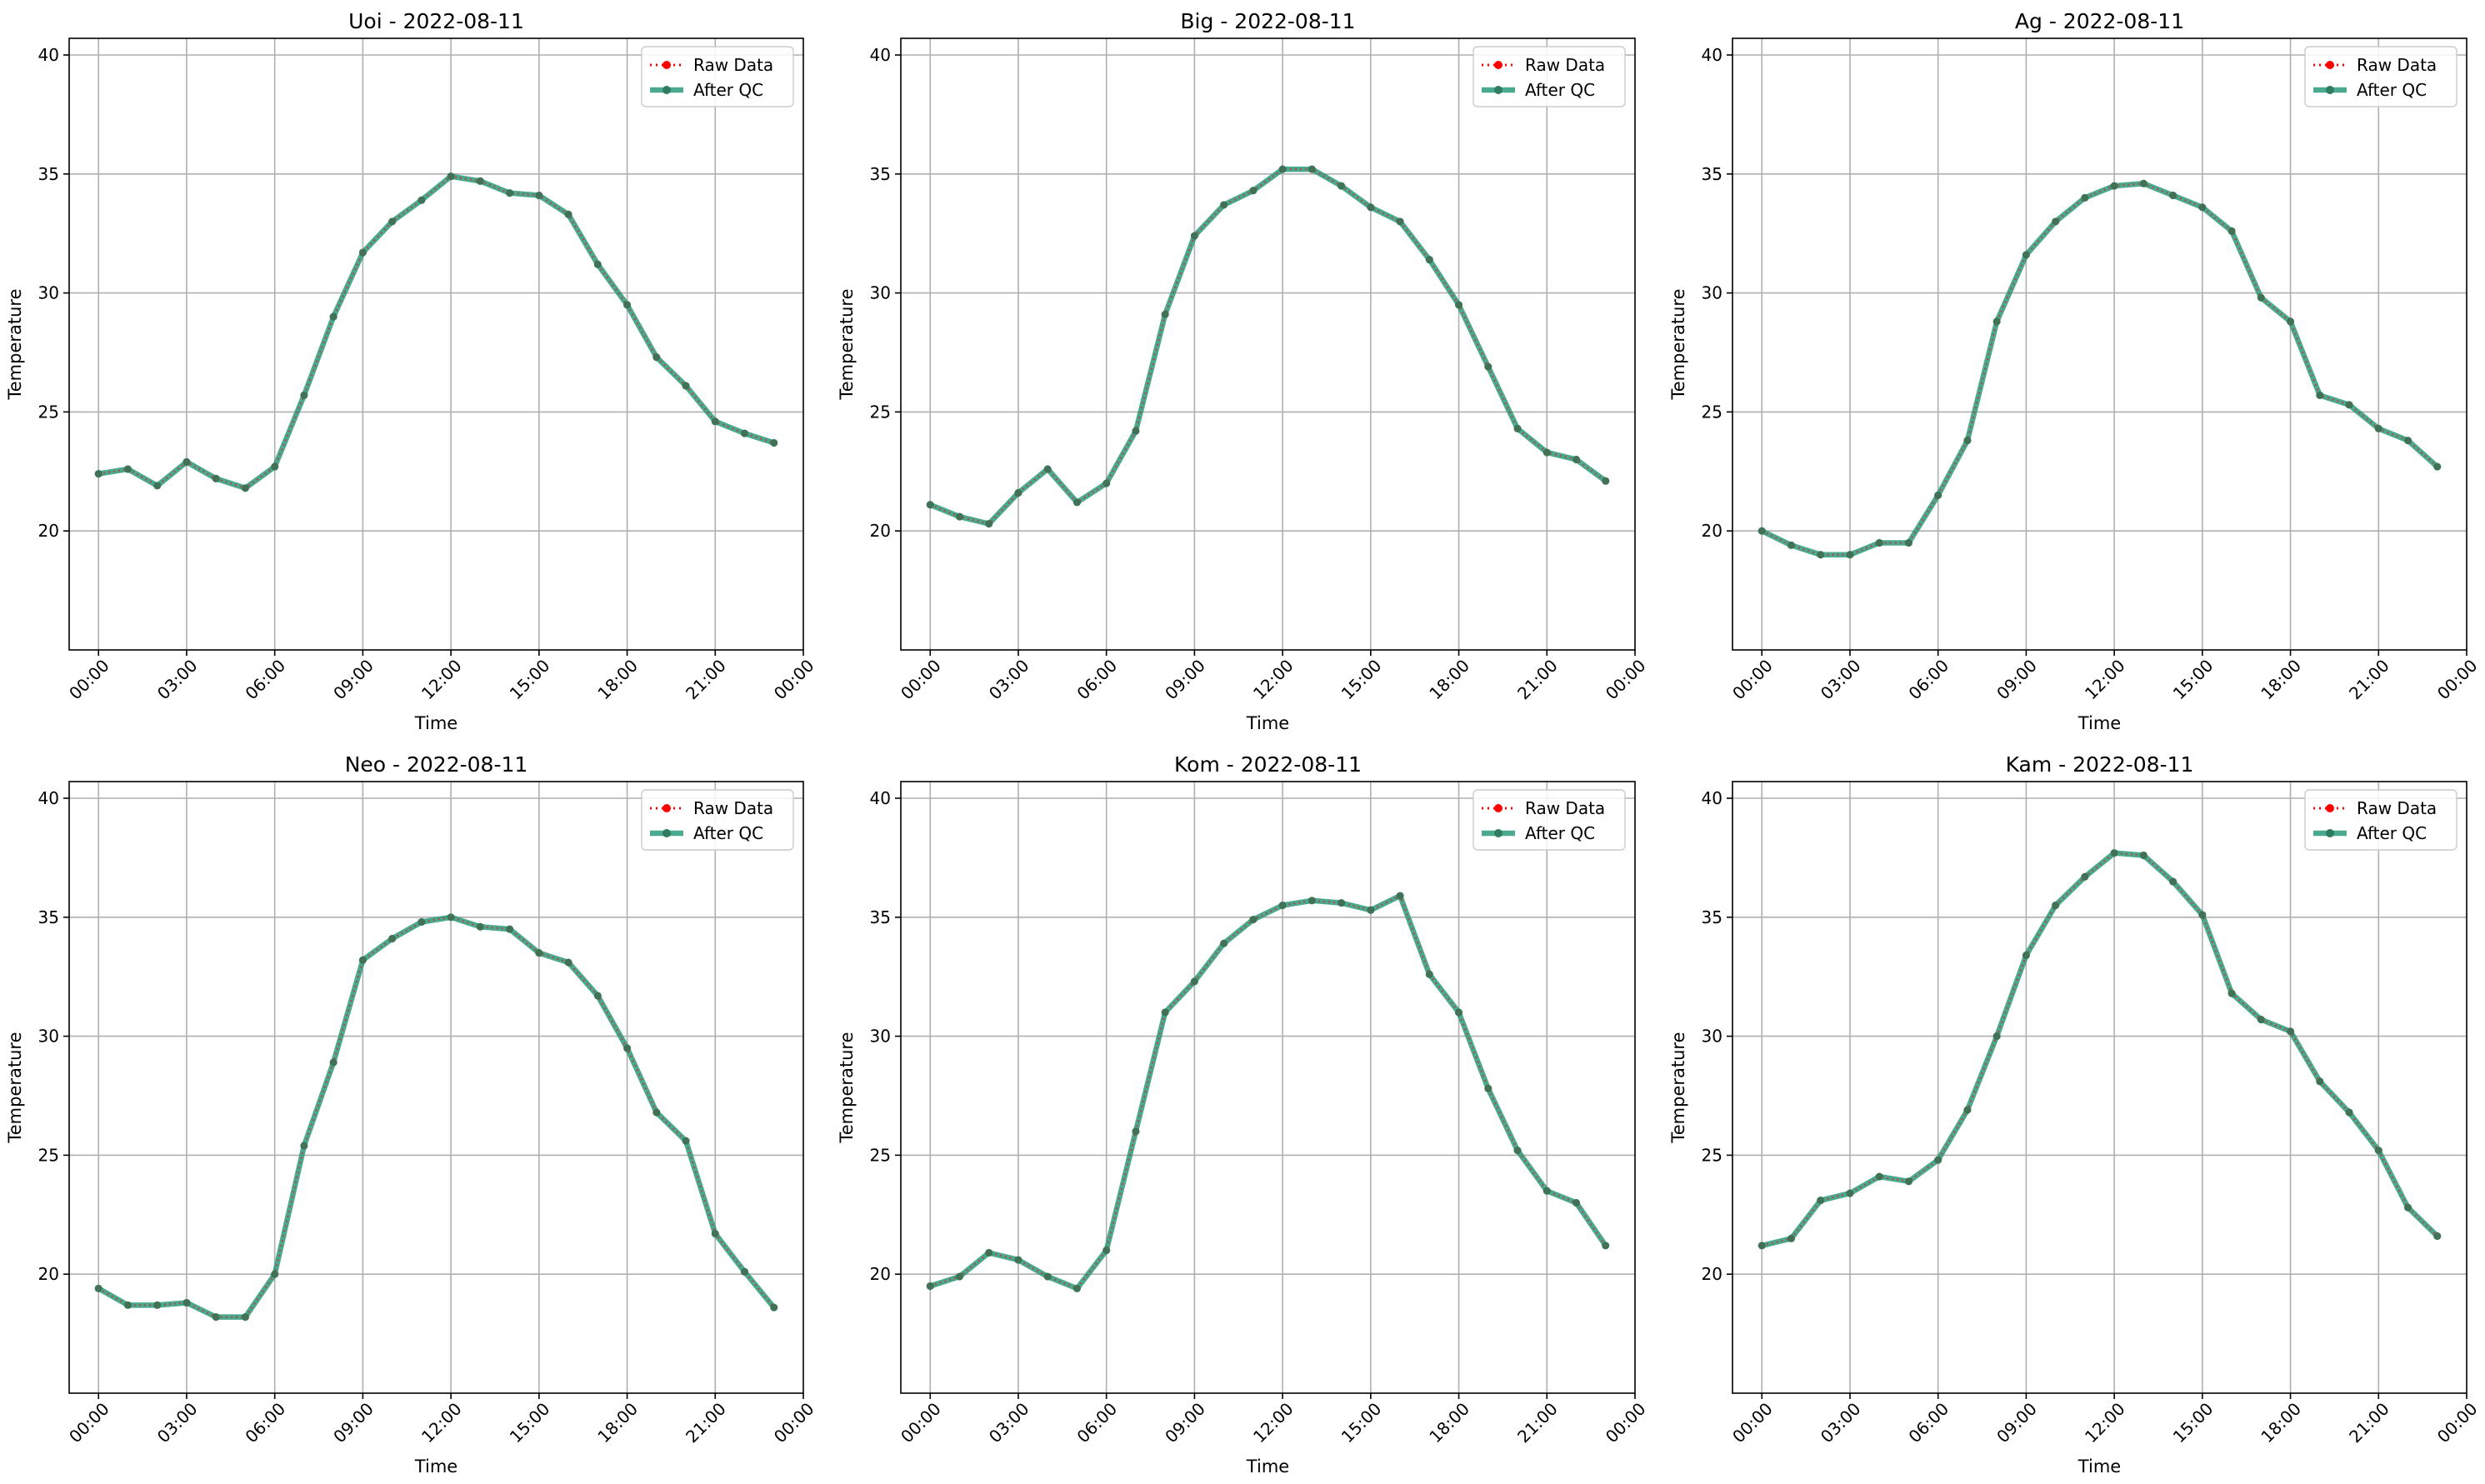  Describe the element at coordinates (1449, 1423) in the screenshot. I see `x-tick-label: 18:00` at that location.